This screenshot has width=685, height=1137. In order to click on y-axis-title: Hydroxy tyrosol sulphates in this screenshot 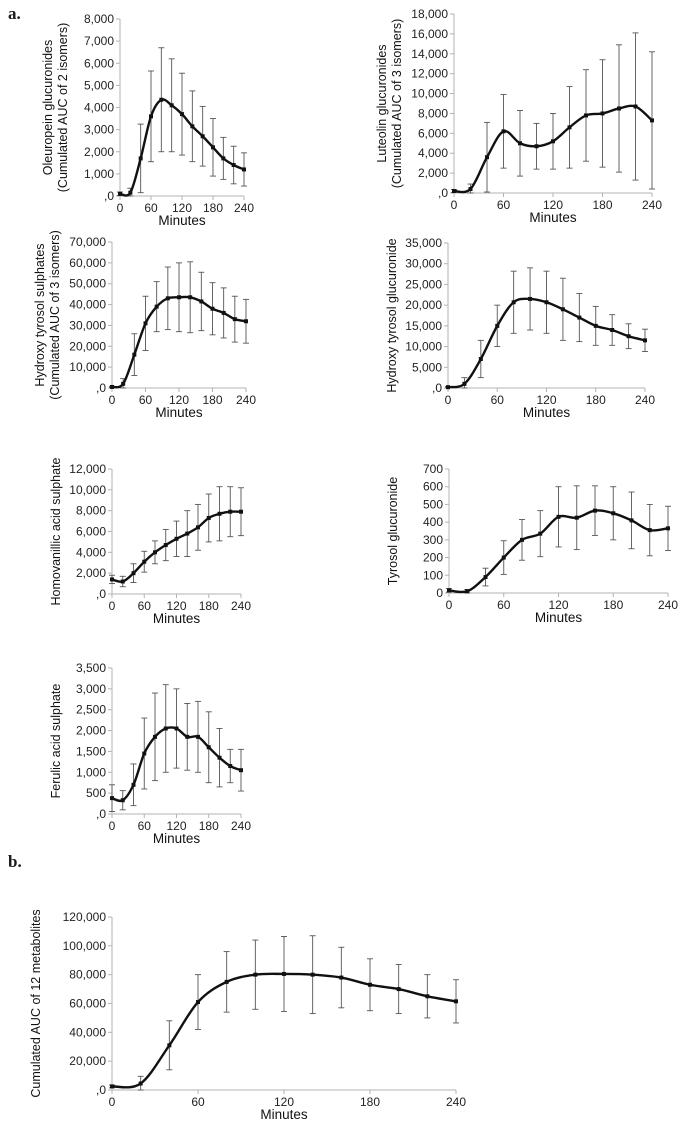, I will do `click(40, 314)`.